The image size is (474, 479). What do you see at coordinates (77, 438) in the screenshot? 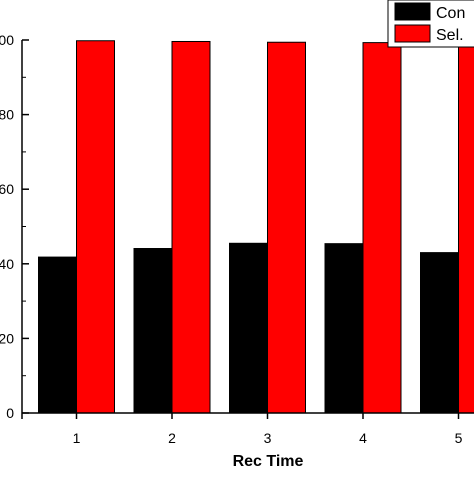
I see `x-tick-label-1: 1` at bounding box center [77, 438].